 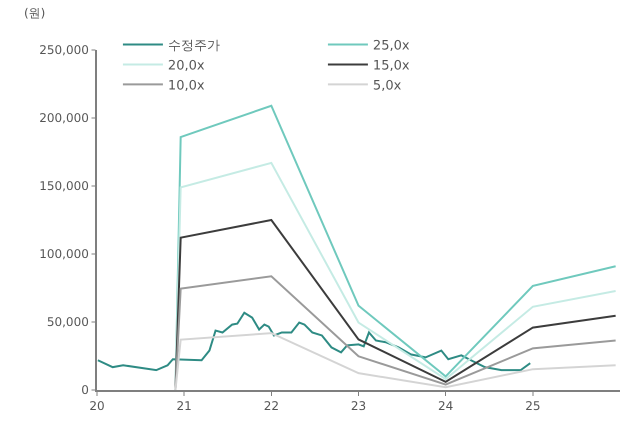 What do you see at coordinates (391, 46) in the screenshot?
I see `legend-label: 25,0x` at bounding box center [391, 46].